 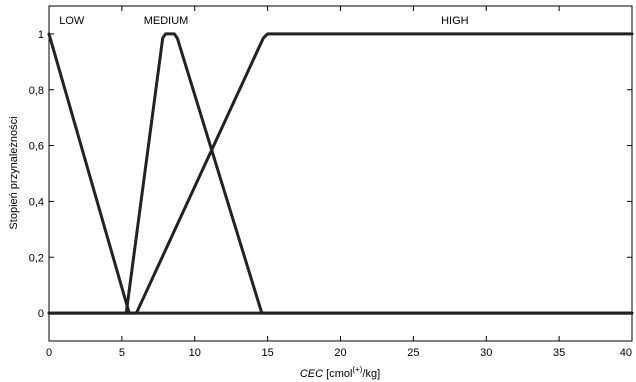 I want to click on x-axis-title: CEC [cmol(+)/kg], so click(x=340, y=372).